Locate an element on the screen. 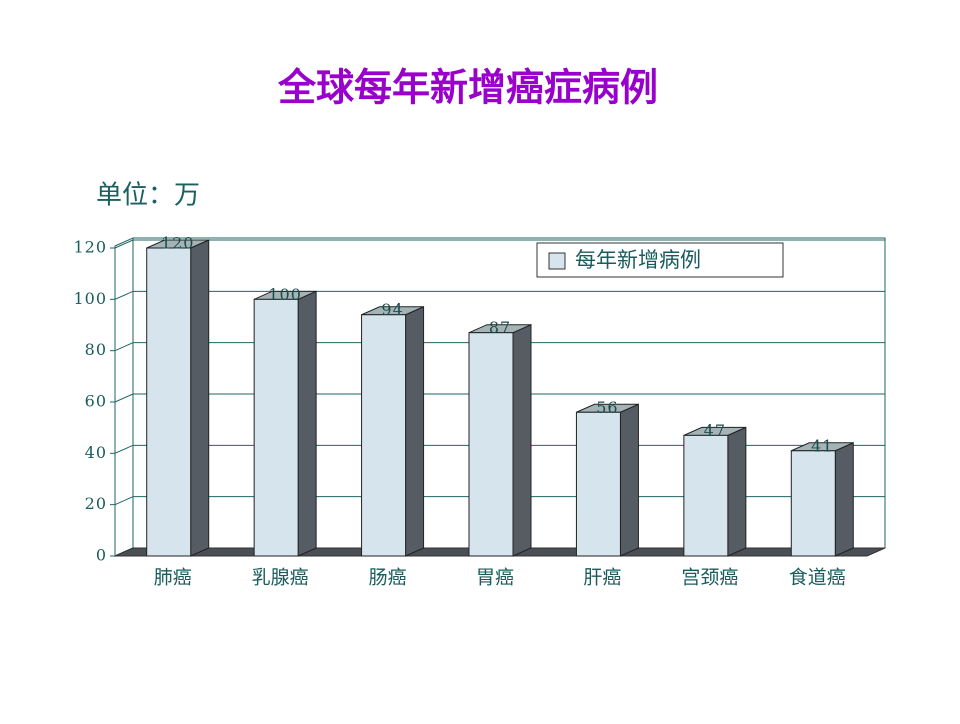 Image resolution: width=960 pixels, height=724 pixels. chart-title: 全球每年新增癌症病例 is located at coordinates (467, 88).